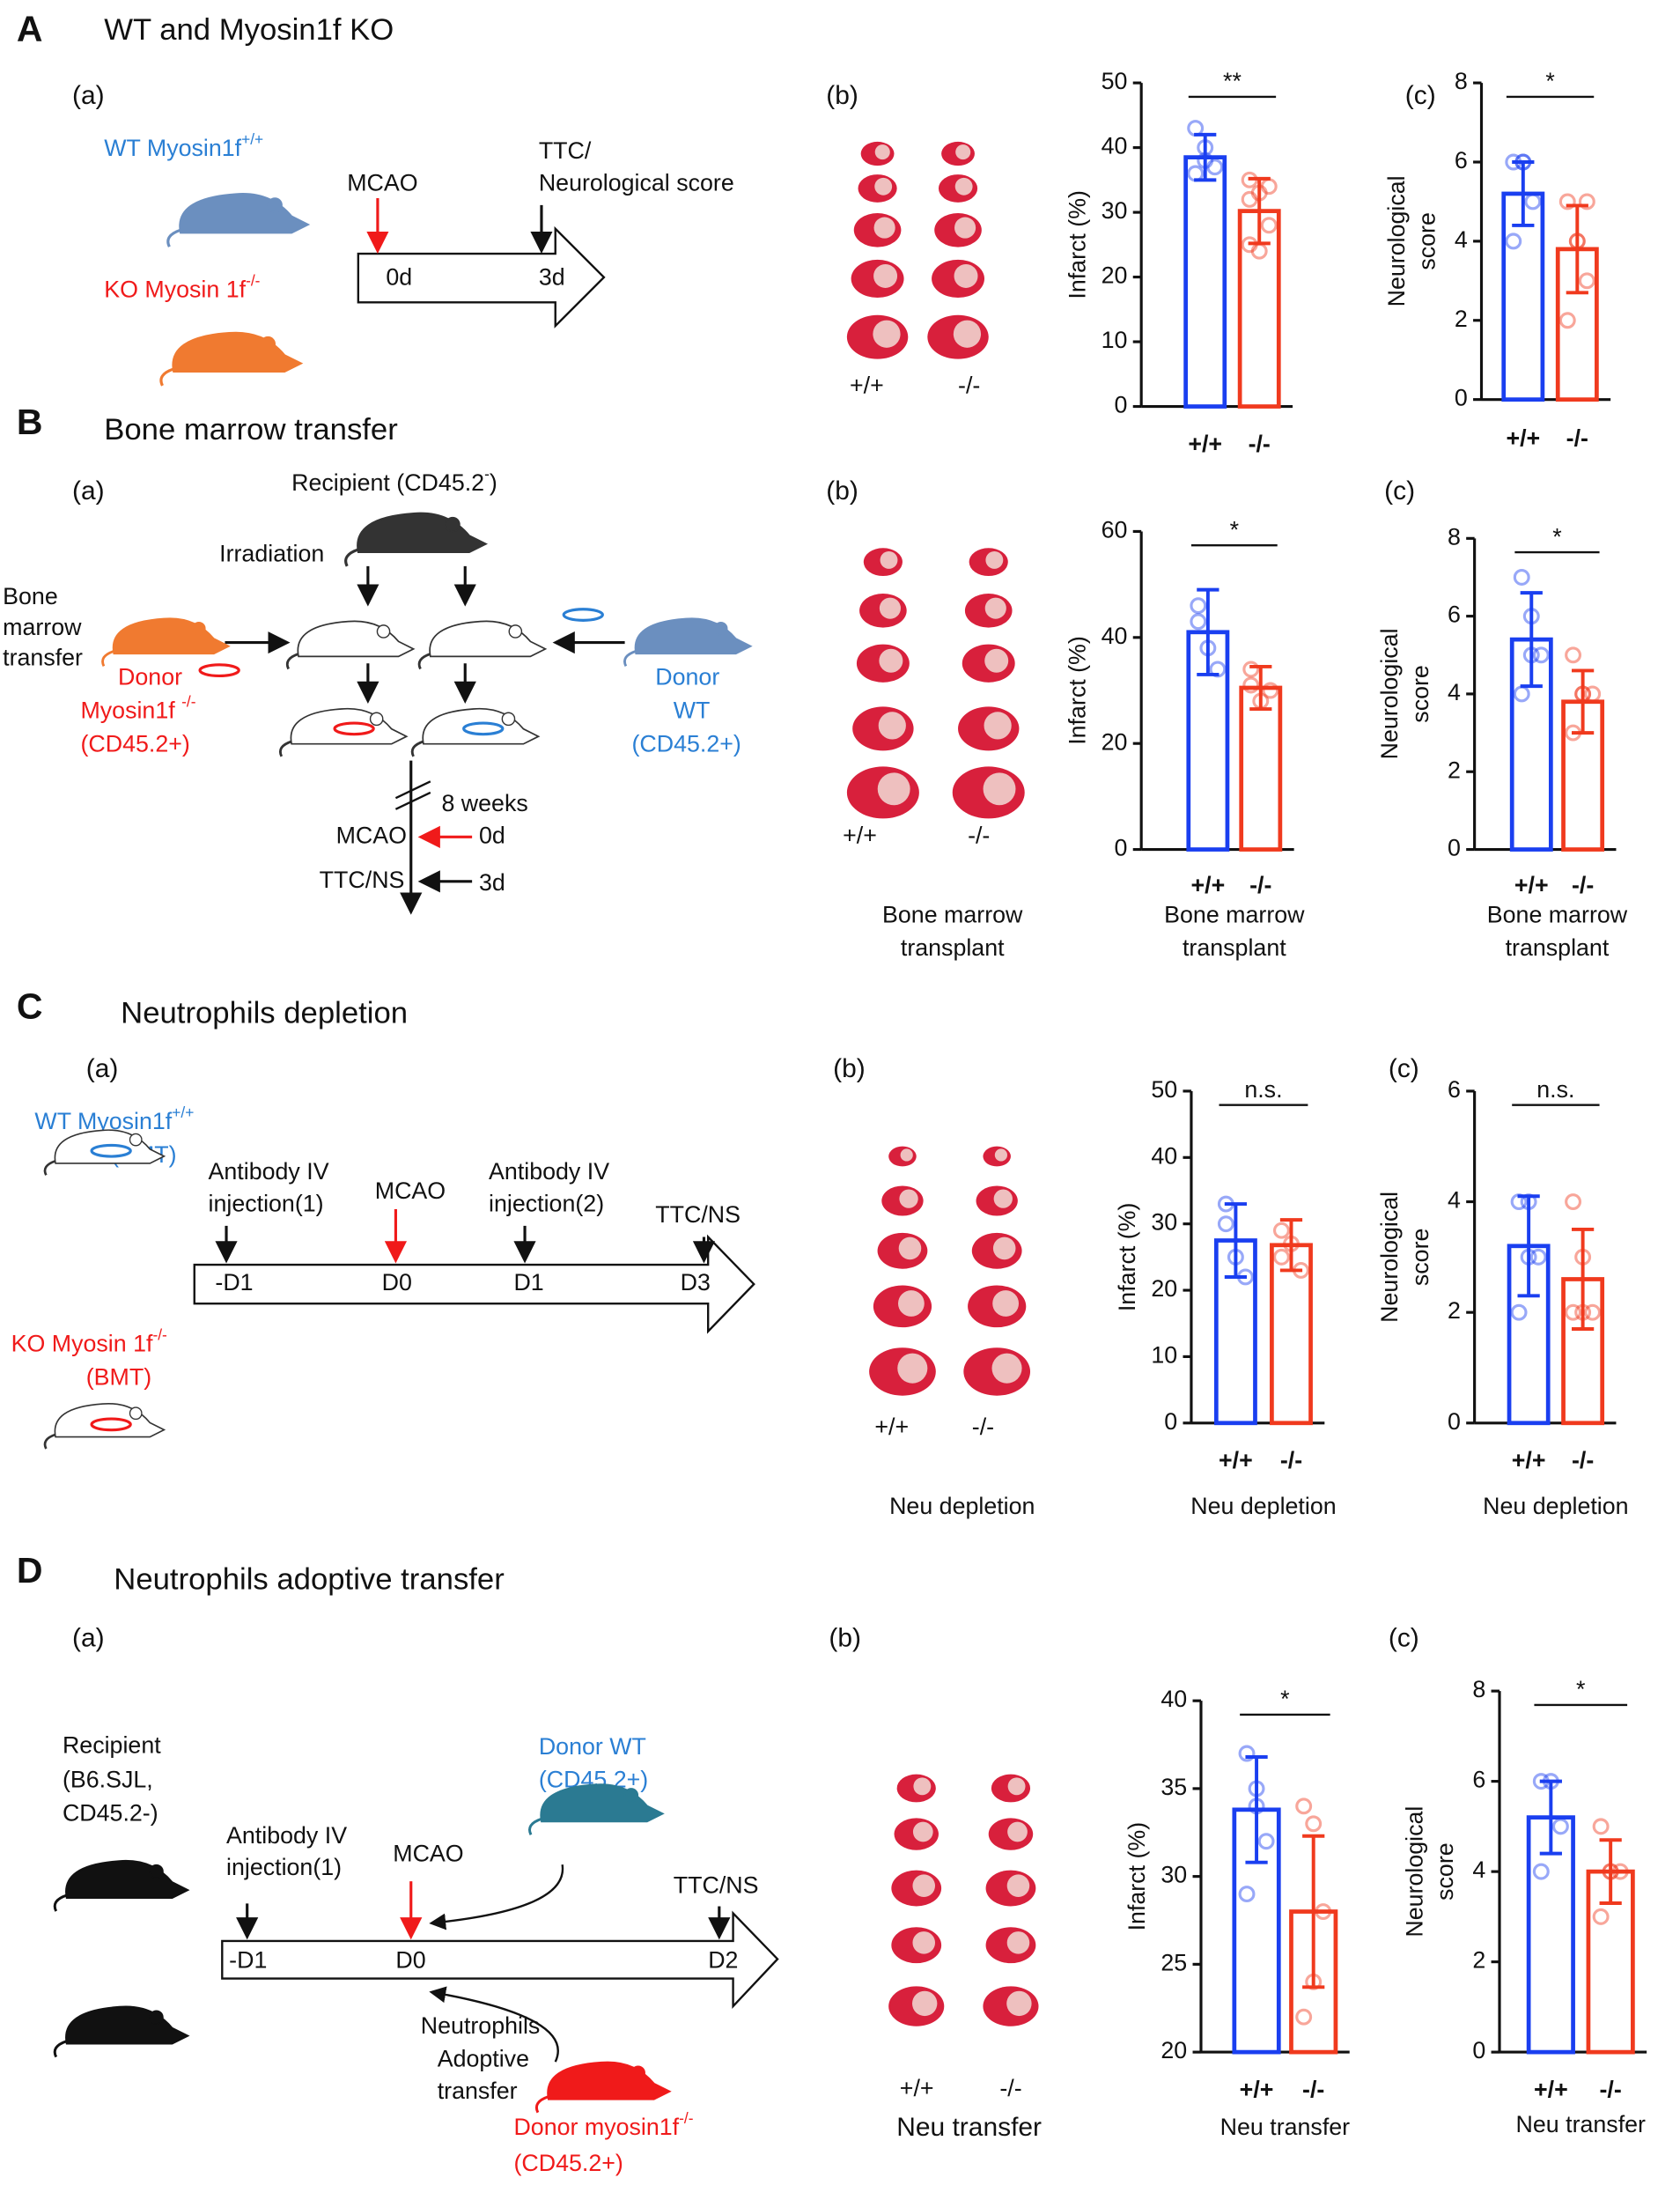 This screenshot has height=2185, width=1680. What do you see at coordinates (1557, 914) in the screenshot?
I see `x-axis-title: Bone marrow` at bounding box center [1557, 914].